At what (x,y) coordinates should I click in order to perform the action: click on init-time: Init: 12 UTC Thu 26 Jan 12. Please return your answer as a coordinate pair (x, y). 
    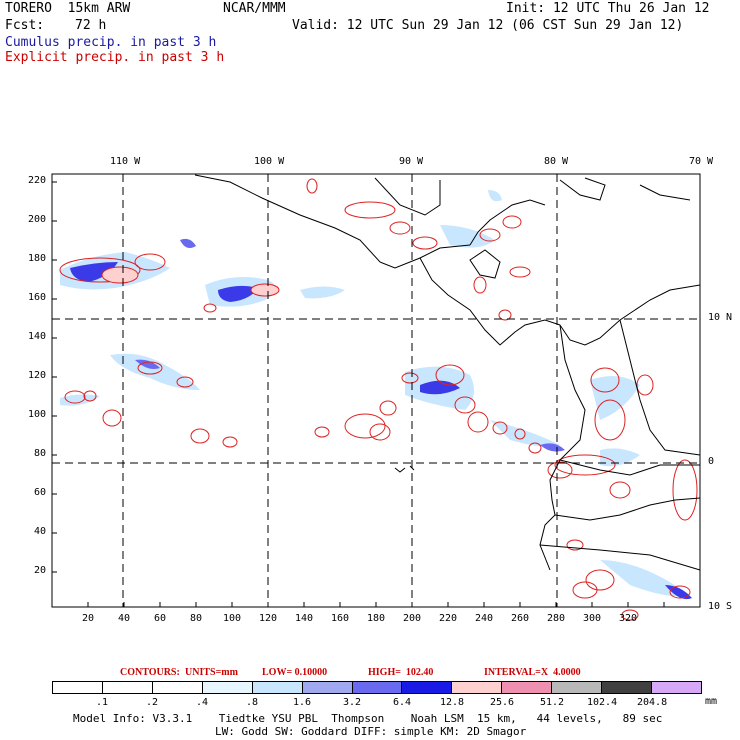
    Looking at the image, I should click on (608, 8).